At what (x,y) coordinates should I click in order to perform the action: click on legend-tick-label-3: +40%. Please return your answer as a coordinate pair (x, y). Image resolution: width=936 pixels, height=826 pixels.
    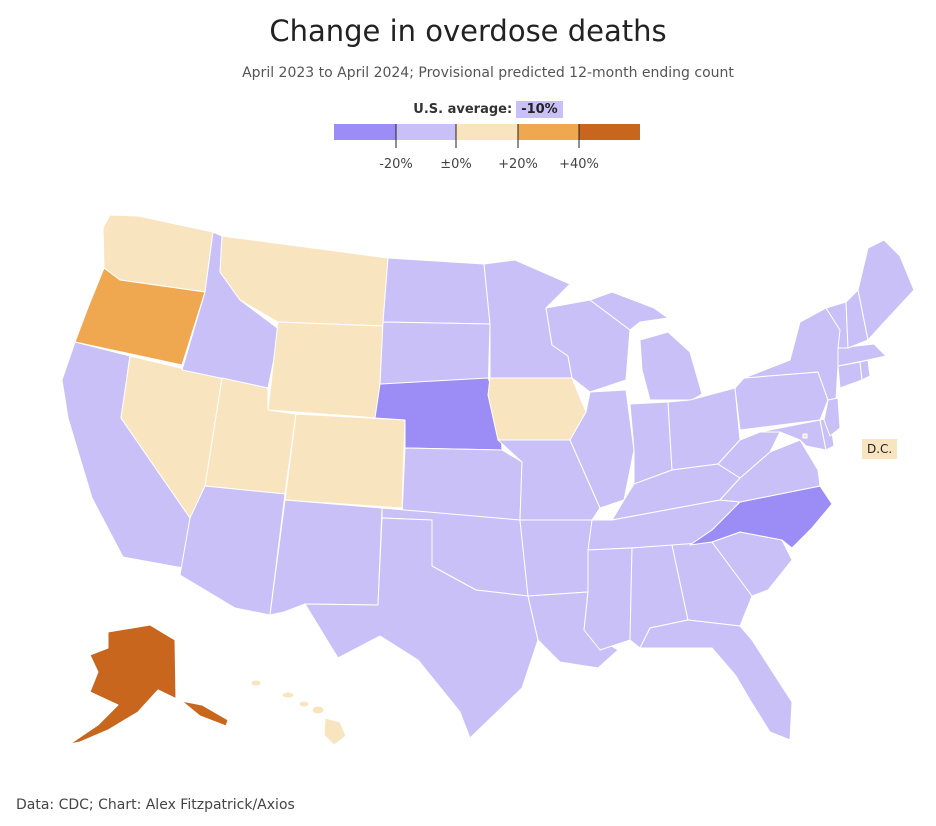
    Looking at the image, I should click on (579, 164).